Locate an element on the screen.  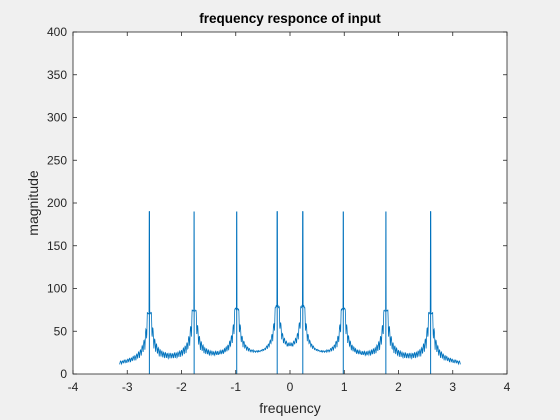
y-tick-label: 100 is located at coordinates (57, 289).